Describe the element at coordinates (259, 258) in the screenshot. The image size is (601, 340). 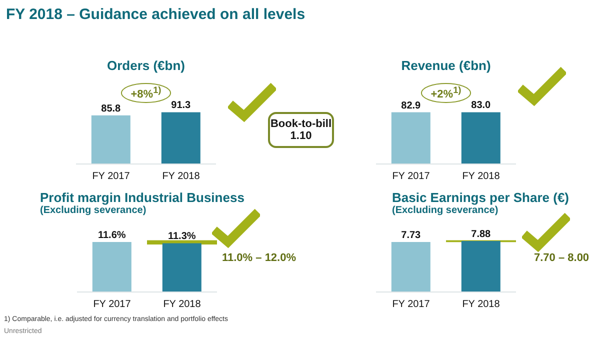
I see `band-label: 11.0% – 12.0%` at that location.